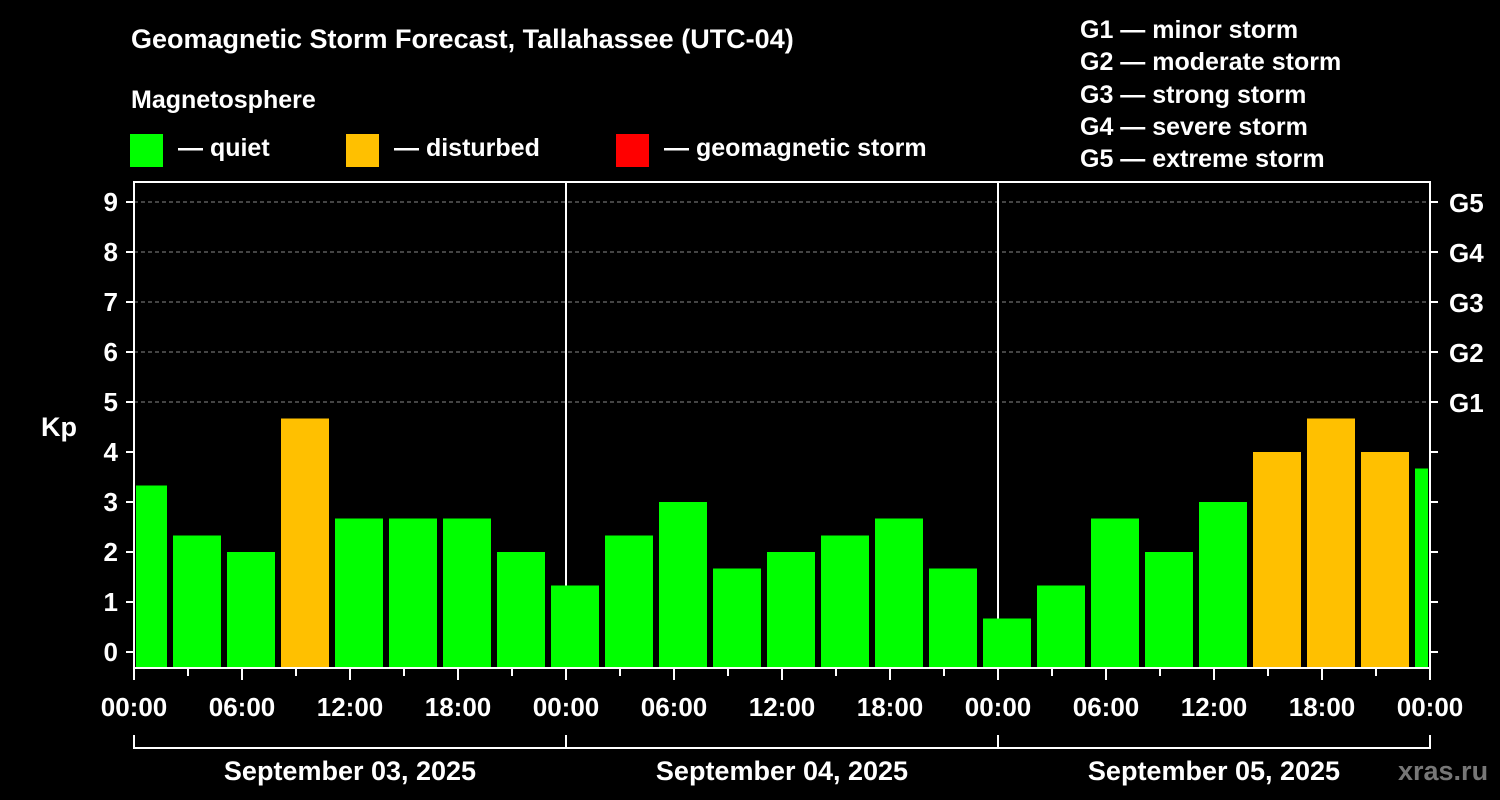  What do you see at coordinates (111, 552) in the screenshot?
I see `y-tick-label: 2` at bounding box center [111, 552].